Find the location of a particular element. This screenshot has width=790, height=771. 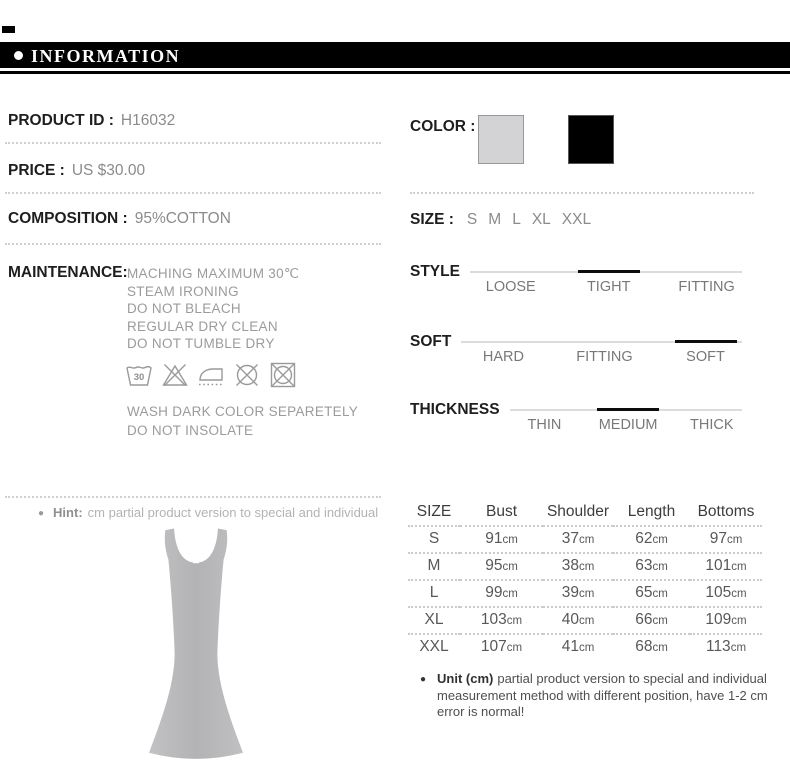

product-id-value: H16032 is located at coordinates (148, 120).